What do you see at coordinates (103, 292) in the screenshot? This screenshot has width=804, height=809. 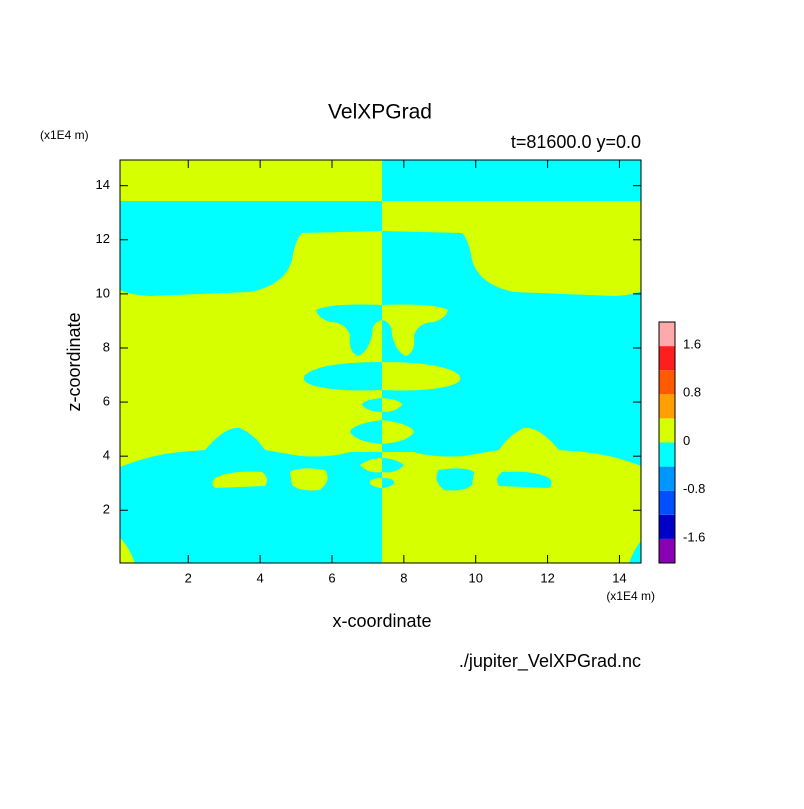 I see `y-tick-label: 10` at bounding box center [103, 292].